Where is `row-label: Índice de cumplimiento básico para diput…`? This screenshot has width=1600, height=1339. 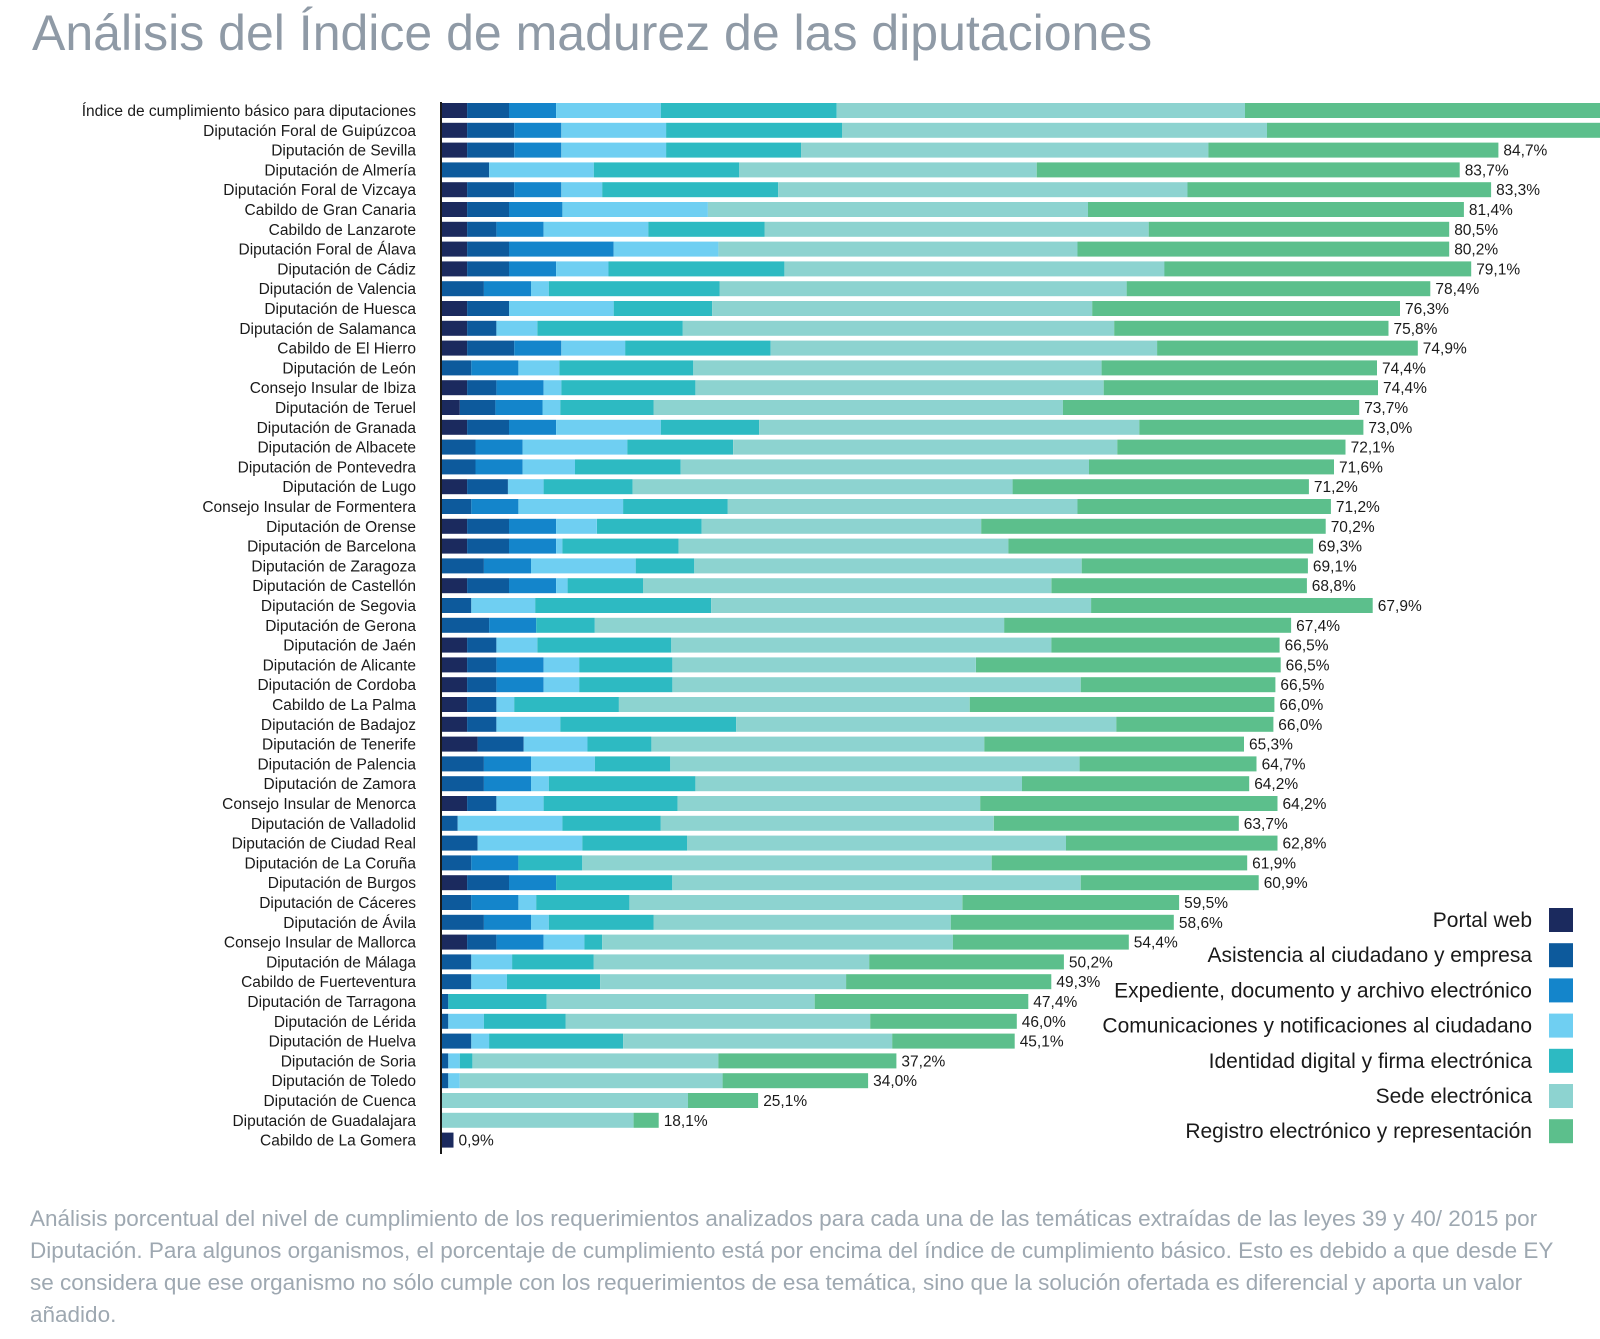 row-label: Índice de cumplimiento básico para diput… is located at coordinates (249, 111).